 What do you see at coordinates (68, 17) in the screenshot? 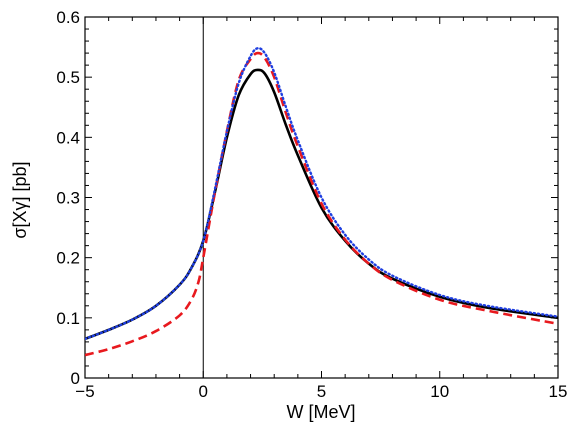
I see `y-tick-label: 0.6` at bounding box center [68, 17].